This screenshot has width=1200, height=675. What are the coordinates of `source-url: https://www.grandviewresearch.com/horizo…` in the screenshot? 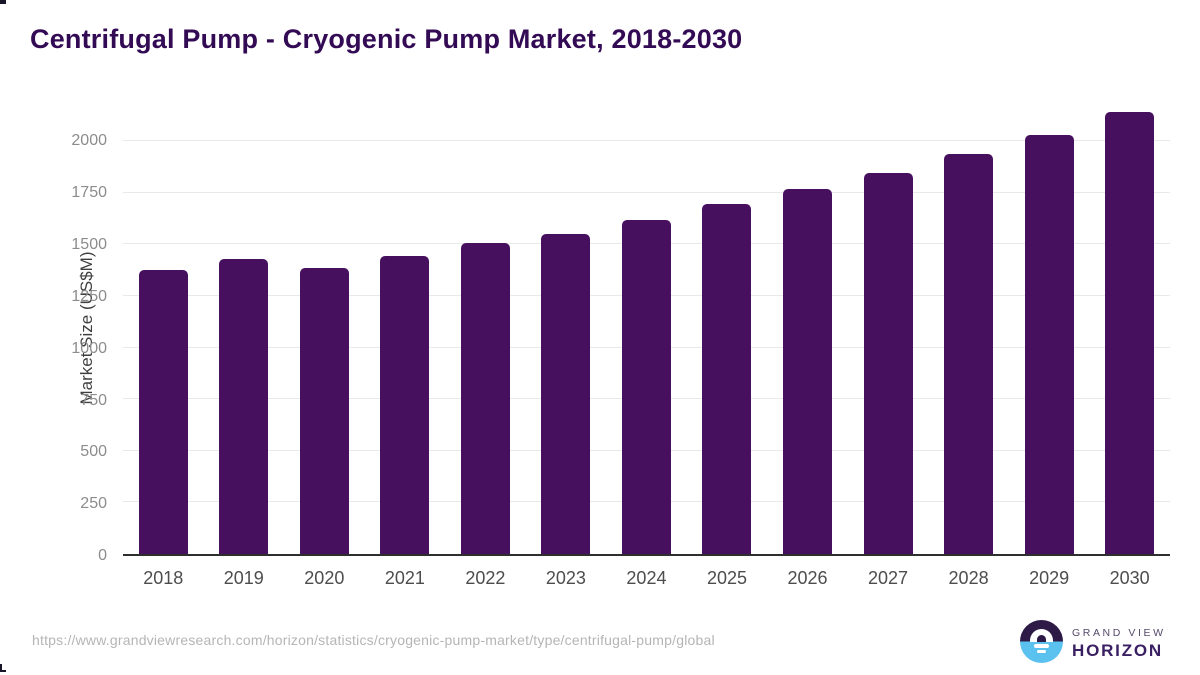 It's located at (373, 640).